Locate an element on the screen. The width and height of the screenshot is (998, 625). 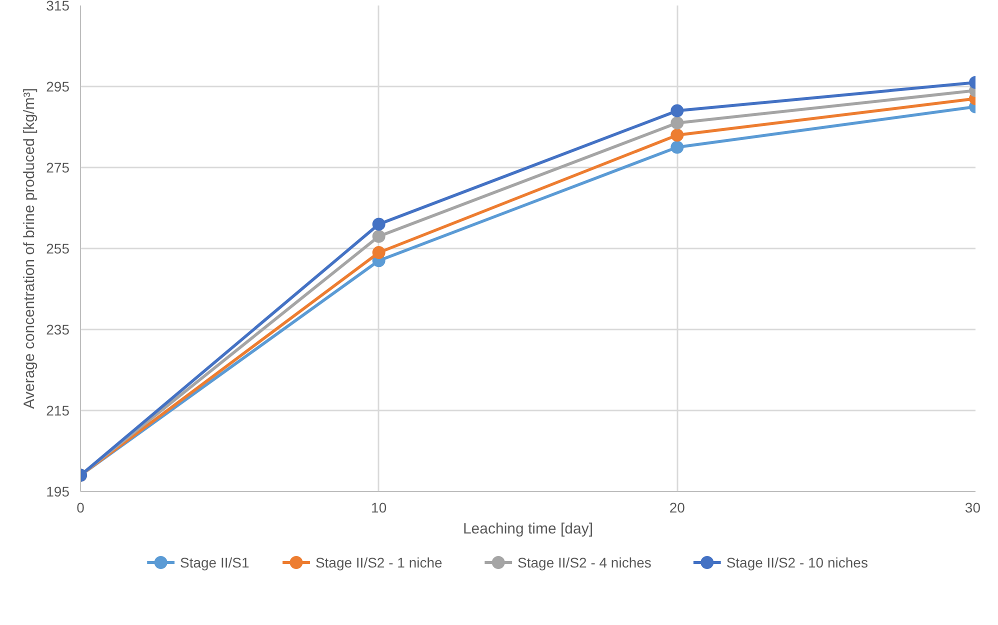
y-tick-label: 315 is located at coordinates (58, 7).